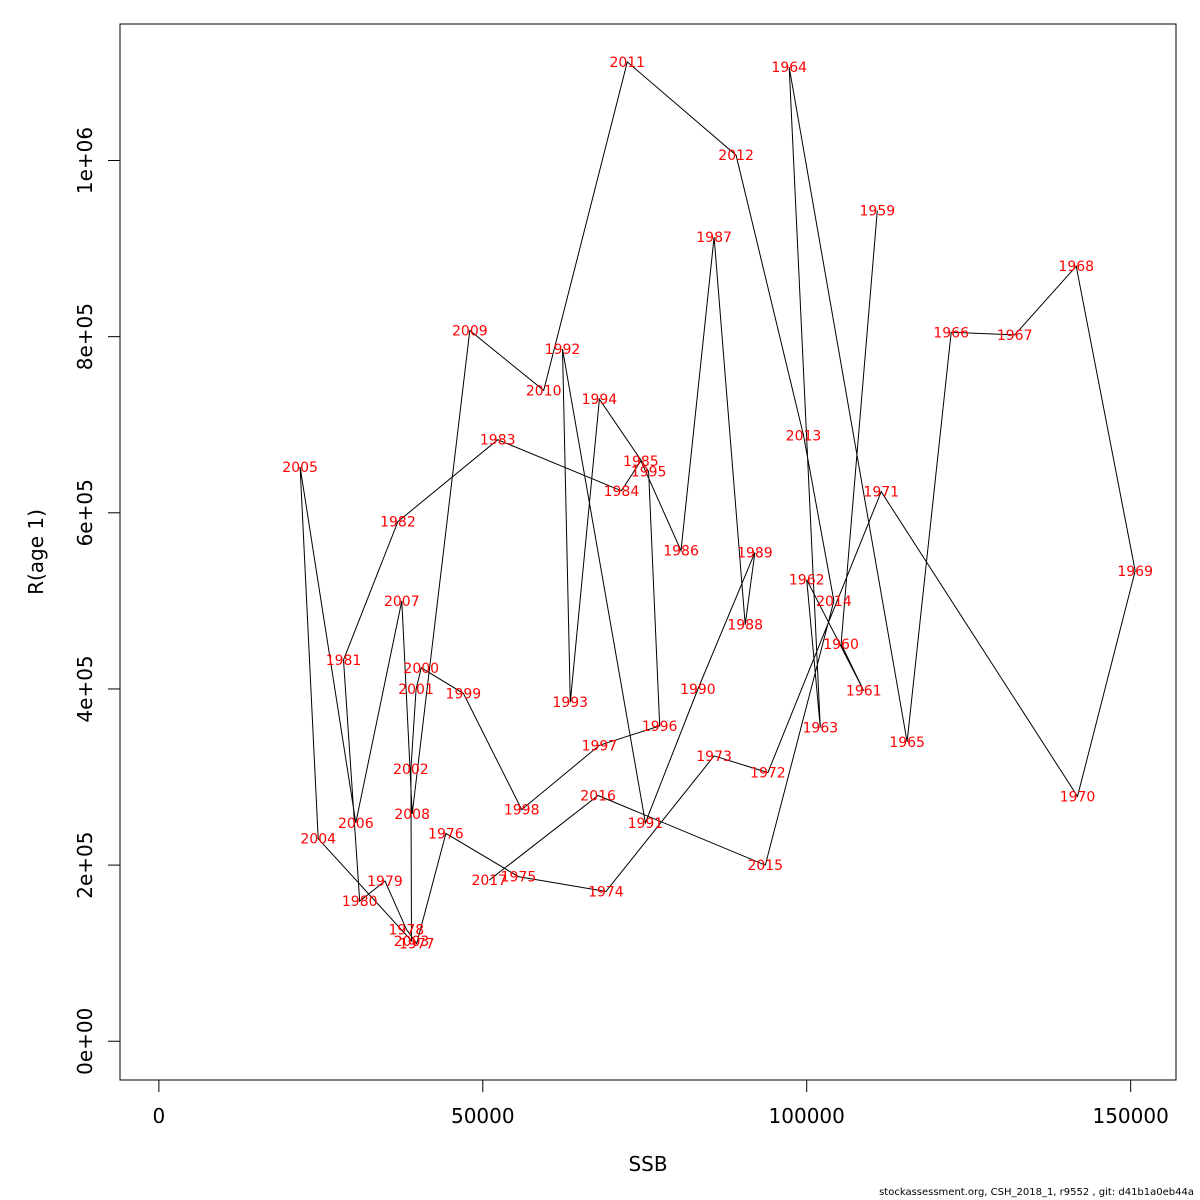  Describe the element at coordinates (600, 400) in the screenshot. I see `point-label-1994: 1994` at that location.